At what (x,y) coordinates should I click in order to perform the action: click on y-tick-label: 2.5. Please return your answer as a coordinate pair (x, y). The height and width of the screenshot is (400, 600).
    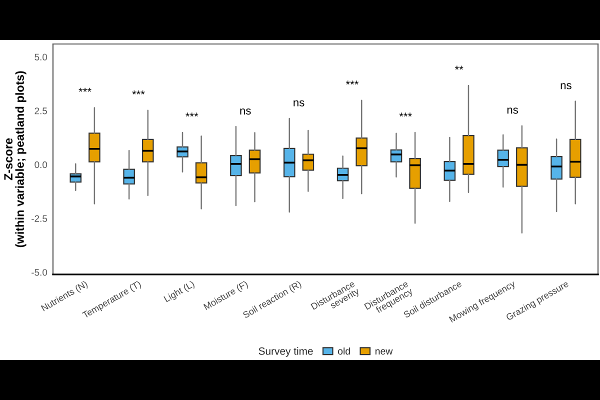
    Looking at the image, I should click on (41, 111).